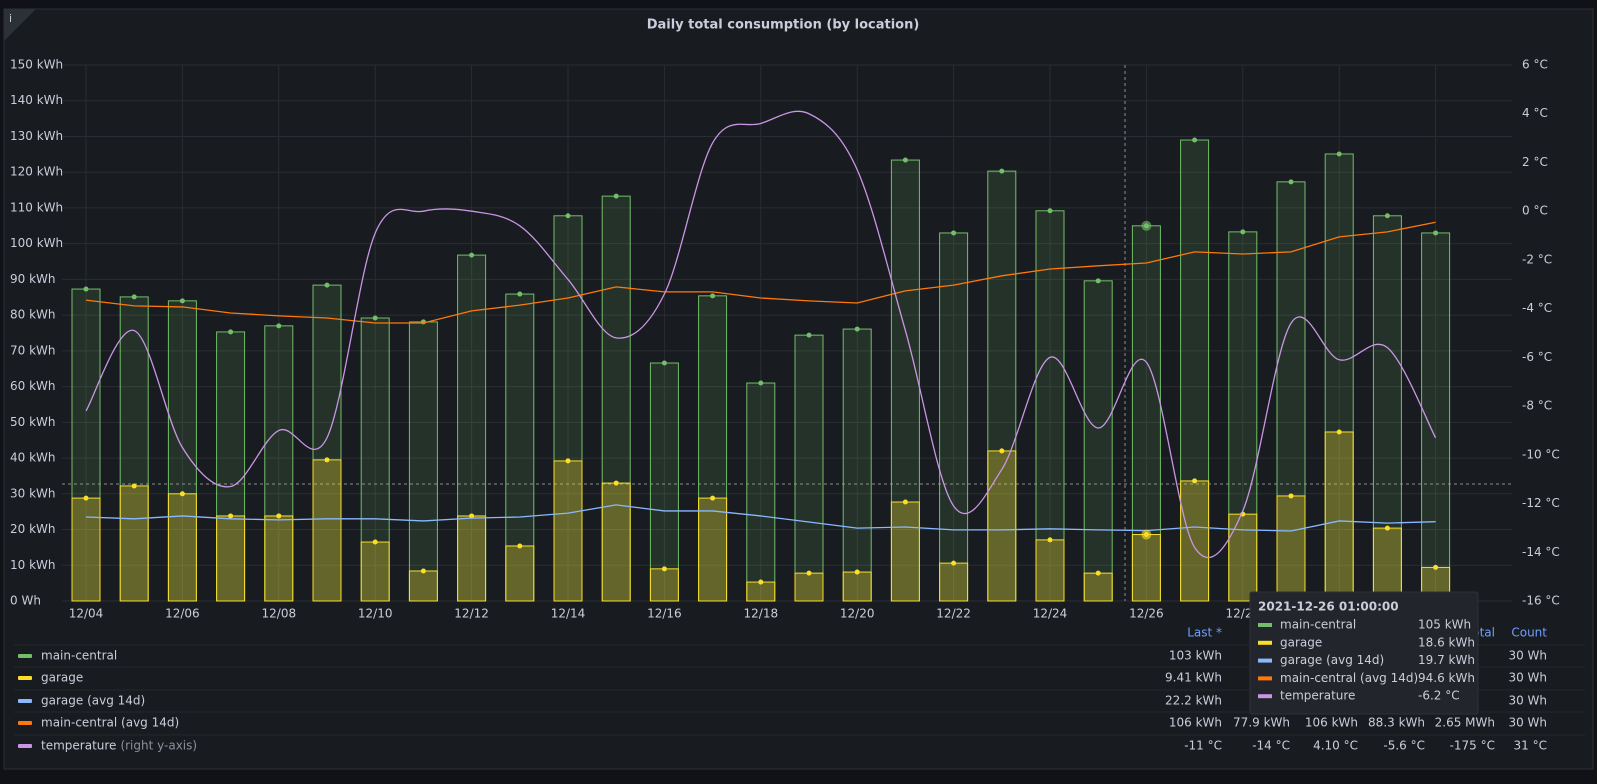 Image resolution: width=1597 pixels, height=784 pixels. I want to click on y2-tick-label: -16 °C, so click(1541, 601).